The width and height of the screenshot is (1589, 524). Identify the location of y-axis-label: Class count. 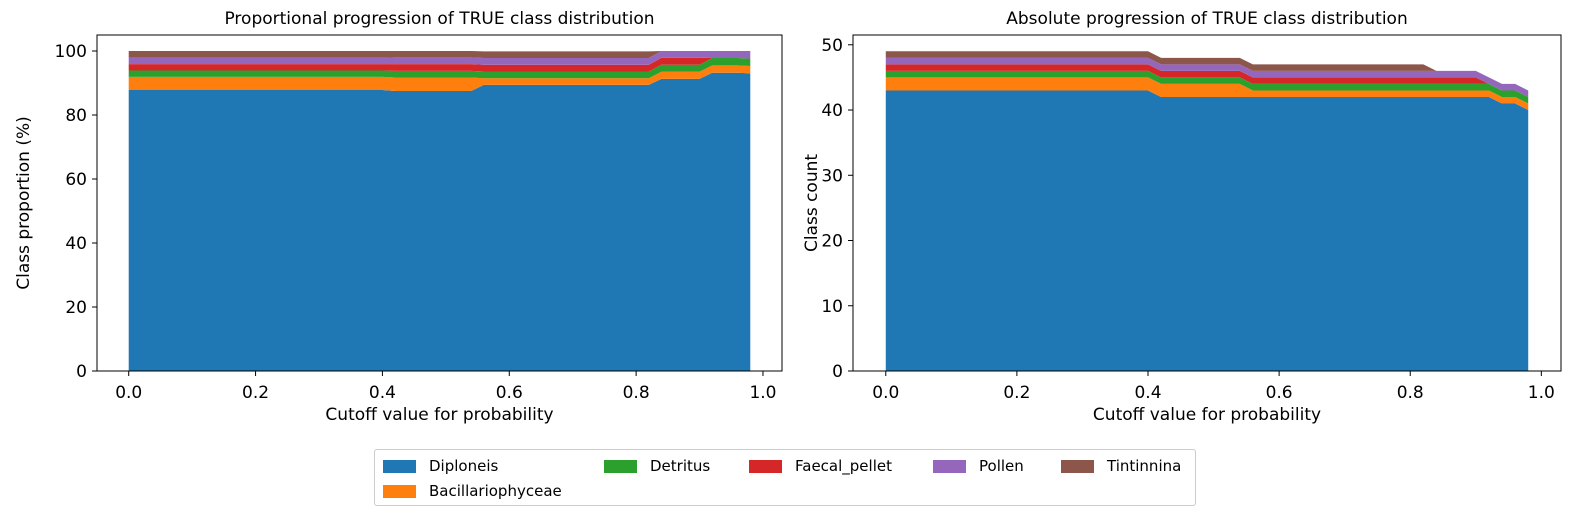
(812, 203).